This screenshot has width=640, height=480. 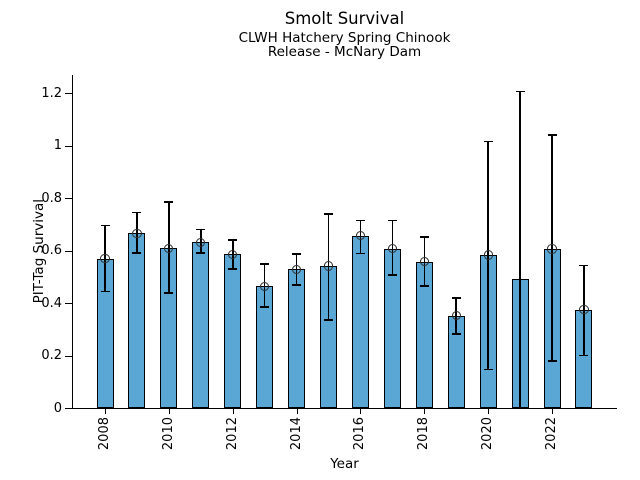 I want to click on x-tick-label: 2016, so click(x=360, y=434).